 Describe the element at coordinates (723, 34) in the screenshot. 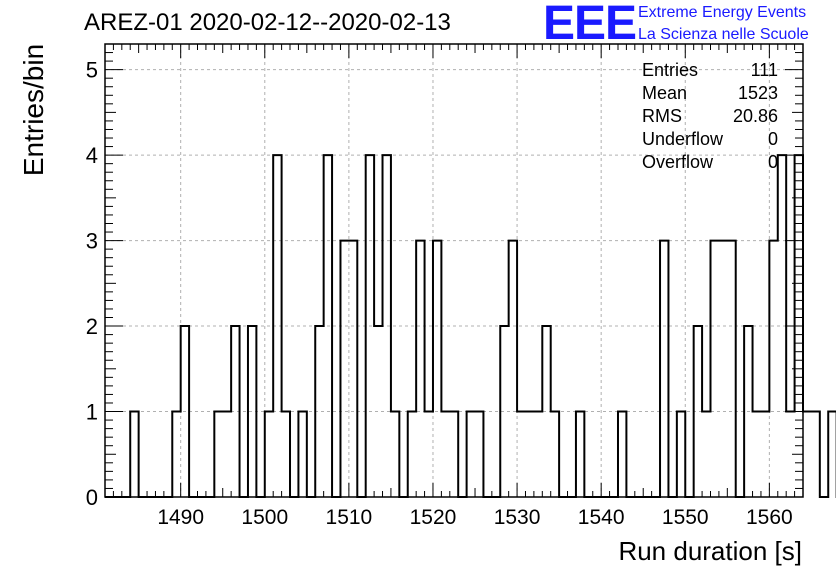

I see `logo-line-2: La Scienza nelle Scuole` at that location.